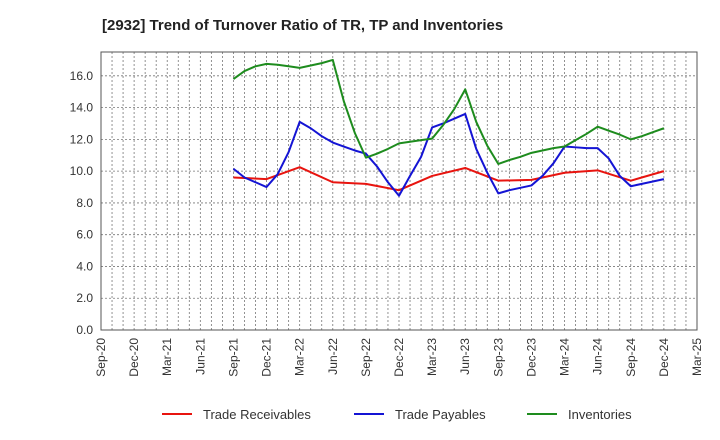 This screenshot has width=720, height=440. Describe the element at coordinates (84, 298) in the screenshot. I see `y-tick-label: 2.0` at that location.